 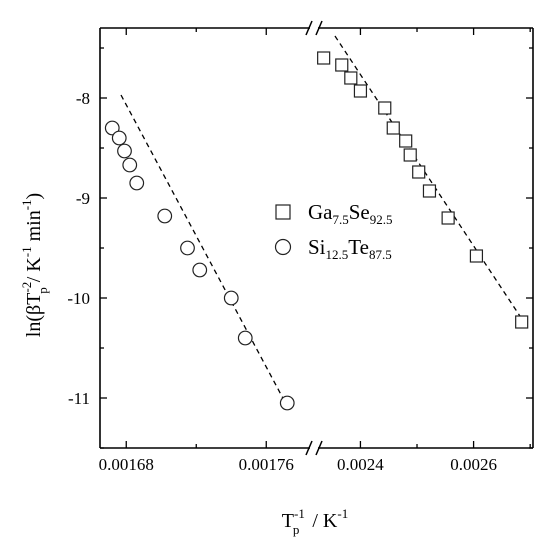 I want to click on legend-label: Ga7.5Se92.5, so click(x=350, y=213).